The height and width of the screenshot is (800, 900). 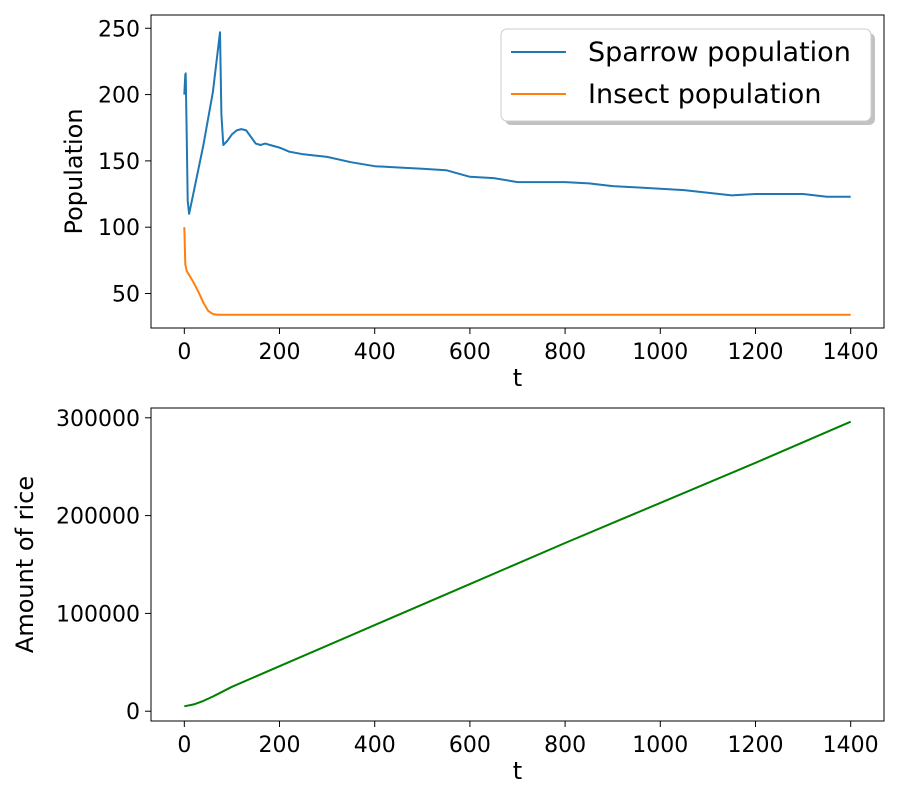 I want to click on legend-label-insect: Insect population, so click(x=704, y=94).